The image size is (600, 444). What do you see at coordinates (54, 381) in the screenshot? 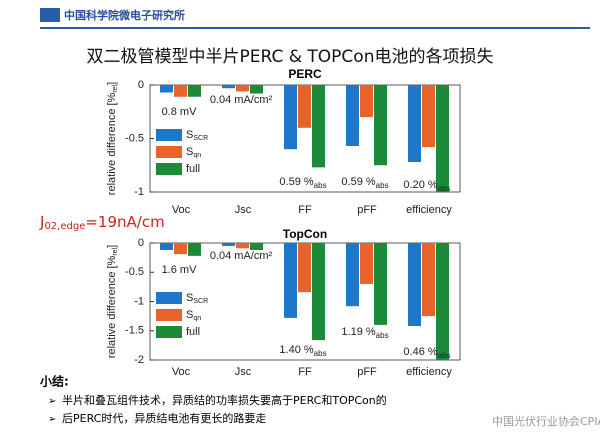
I see `summary-heading: 小结:` at bounding box center [54, 381].